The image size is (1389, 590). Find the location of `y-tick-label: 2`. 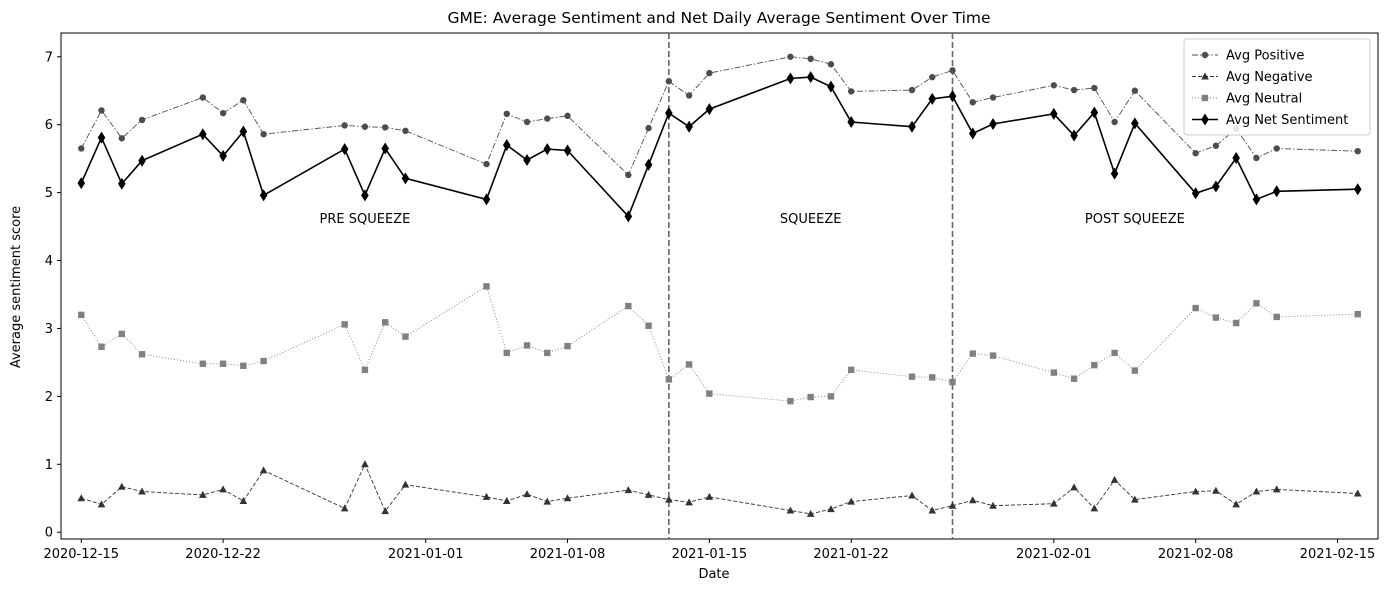

y-tick-label: 2 is located at coordinates (49, 397).